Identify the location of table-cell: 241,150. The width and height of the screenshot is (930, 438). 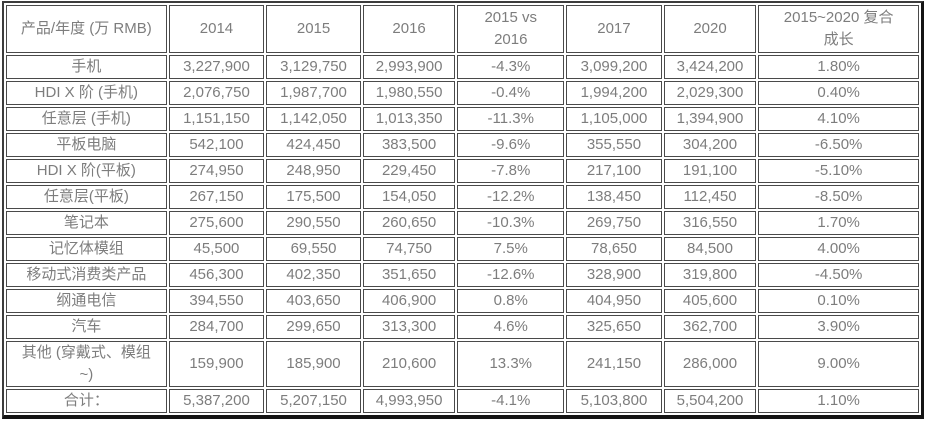
(614, 364).